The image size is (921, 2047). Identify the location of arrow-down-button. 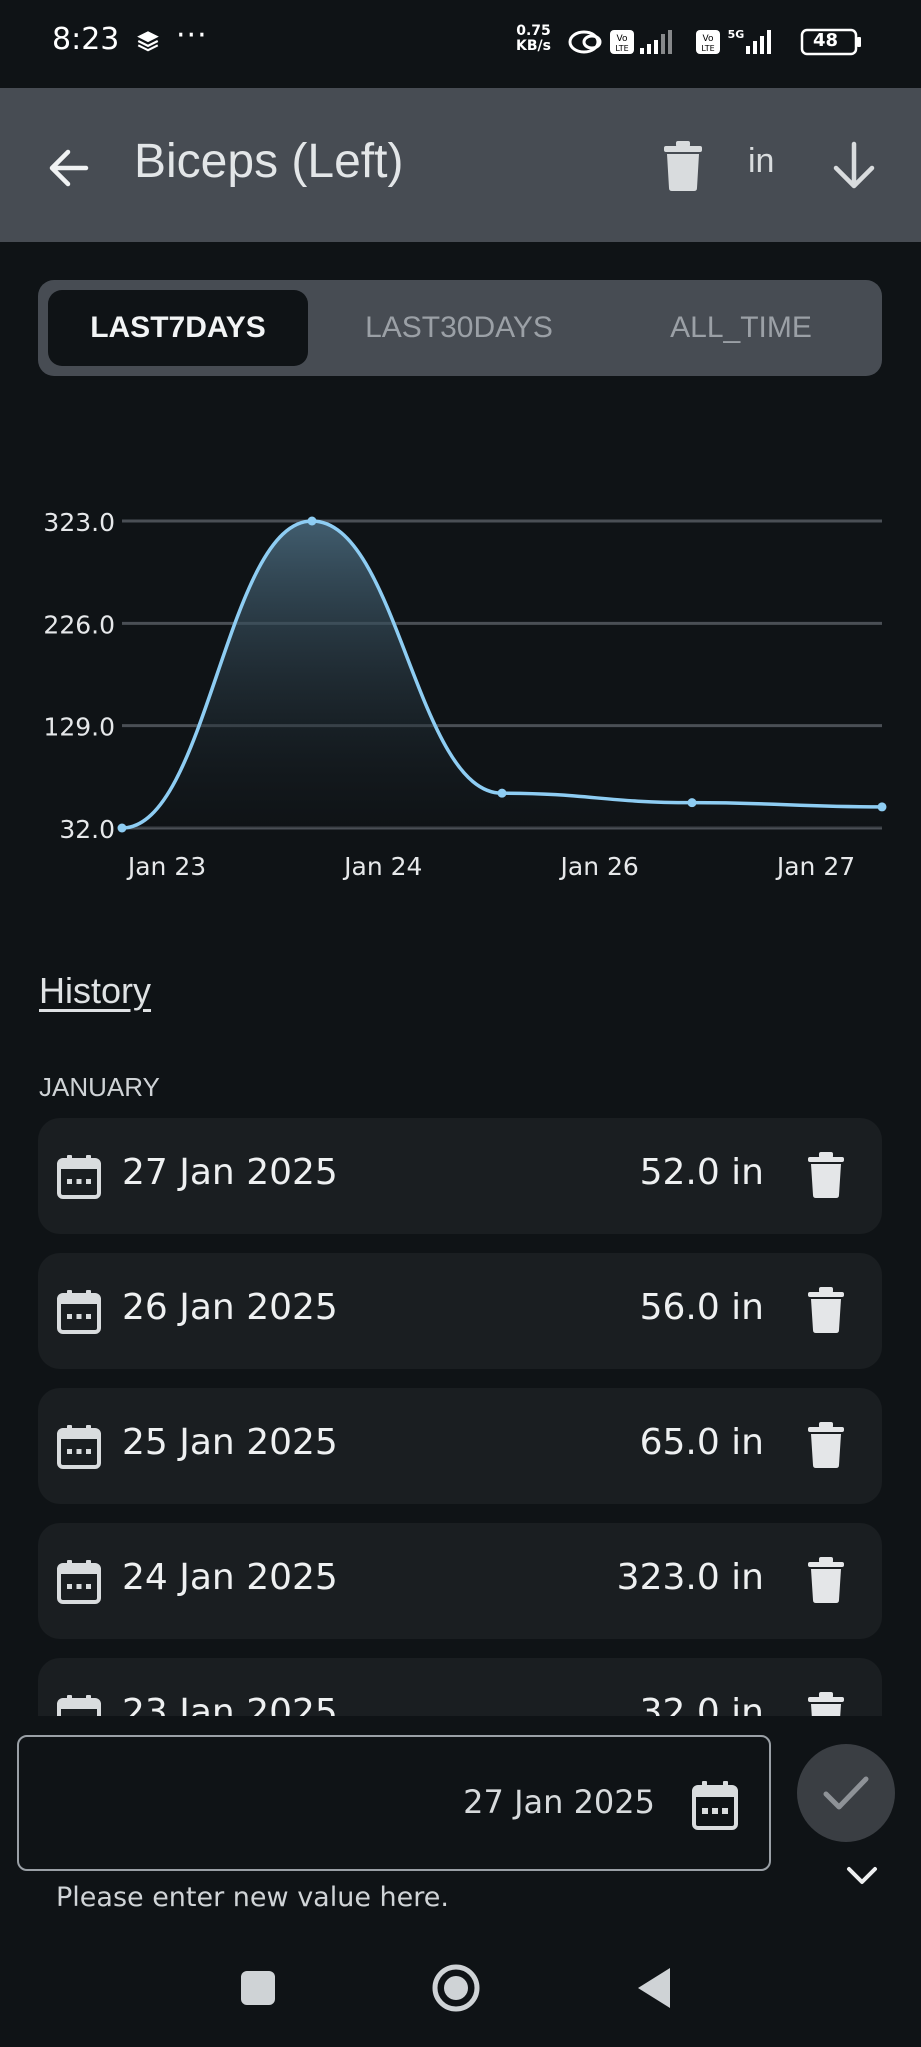
(854, 166).